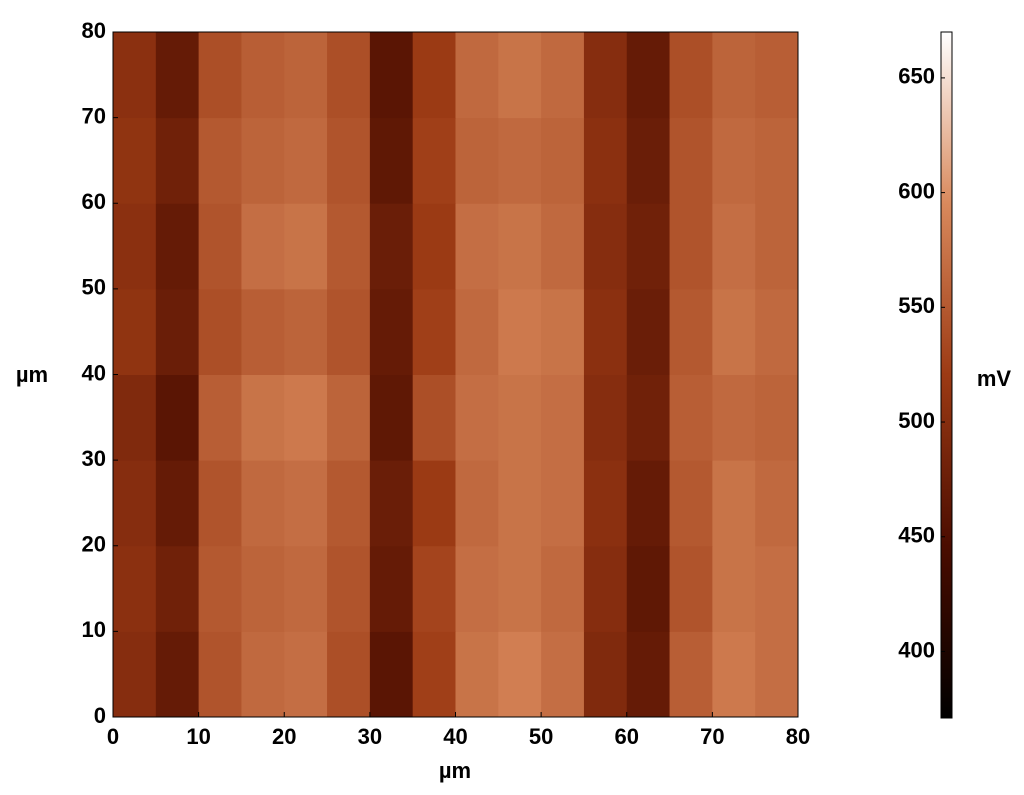 This screenshot has height=795, width=1024. I want to click on y-axis-label: µm, so click(32, 374).